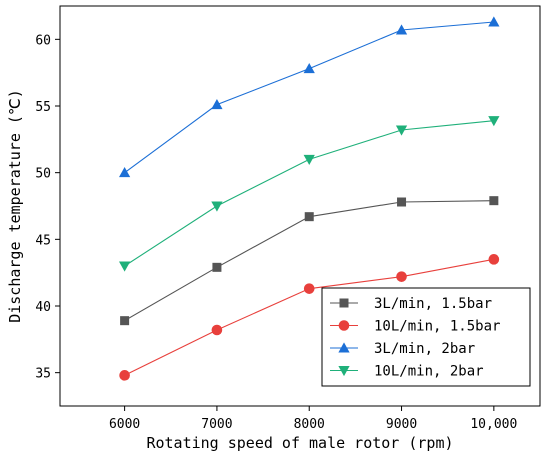  What do you see at coordinates (401, 424) in the screenshot?
I see `x-tick-label: 9000` at bounding box center [401, 424].